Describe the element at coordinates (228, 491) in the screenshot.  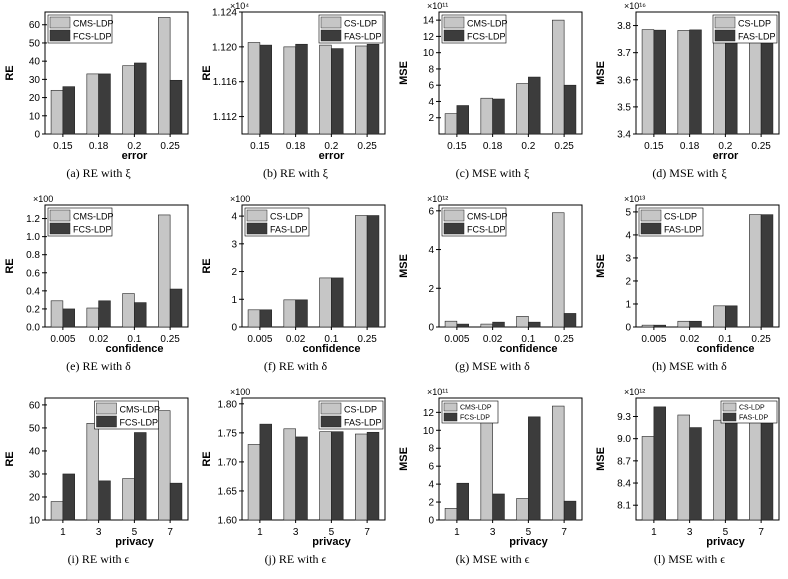
I see `y-tick-label: 1.65` at that location.